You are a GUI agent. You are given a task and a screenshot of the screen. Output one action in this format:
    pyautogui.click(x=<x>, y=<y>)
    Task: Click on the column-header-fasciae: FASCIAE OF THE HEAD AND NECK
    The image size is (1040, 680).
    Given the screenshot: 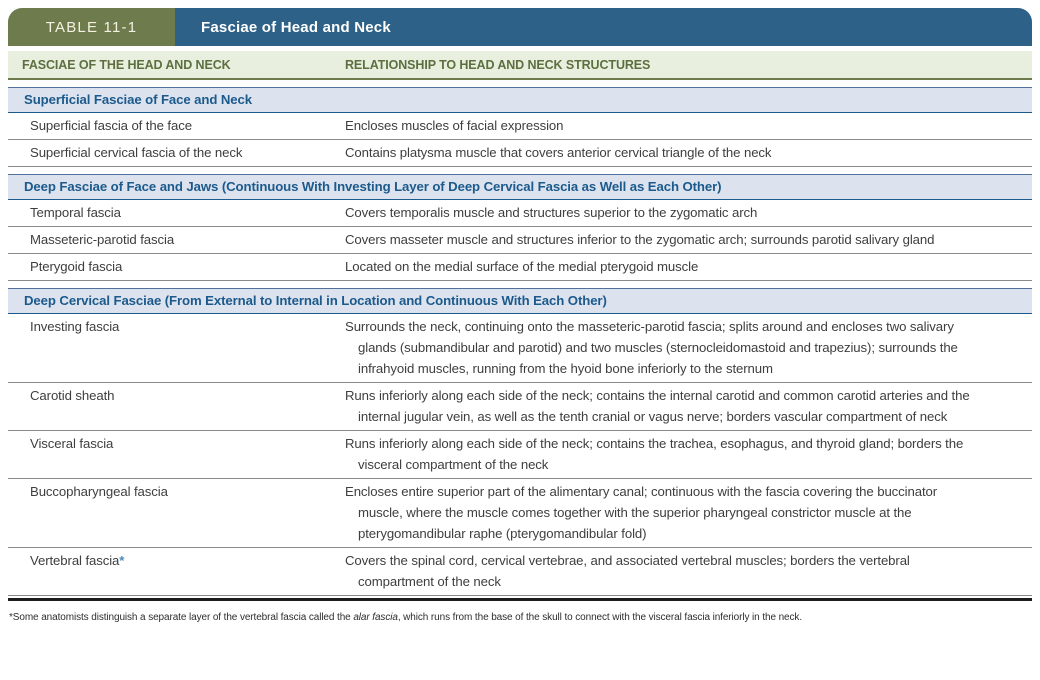 What is the action you would take?
    pyautogui.click(x=126, y=64)
    